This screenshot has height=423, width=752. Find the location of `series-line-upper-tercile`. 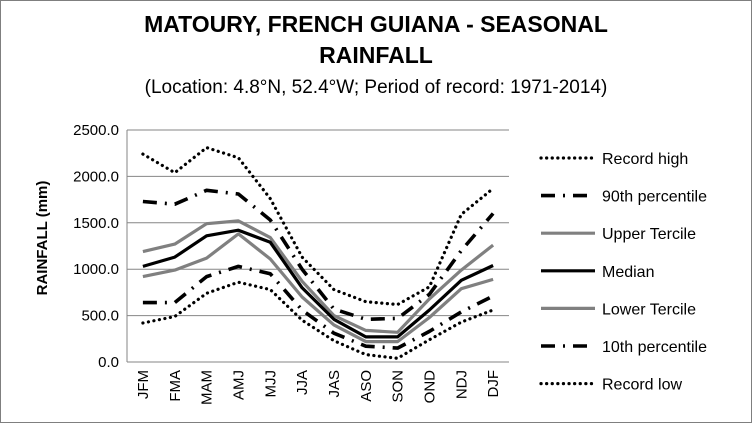

series-line-upper-tercile is located at coordinates (318, 276).